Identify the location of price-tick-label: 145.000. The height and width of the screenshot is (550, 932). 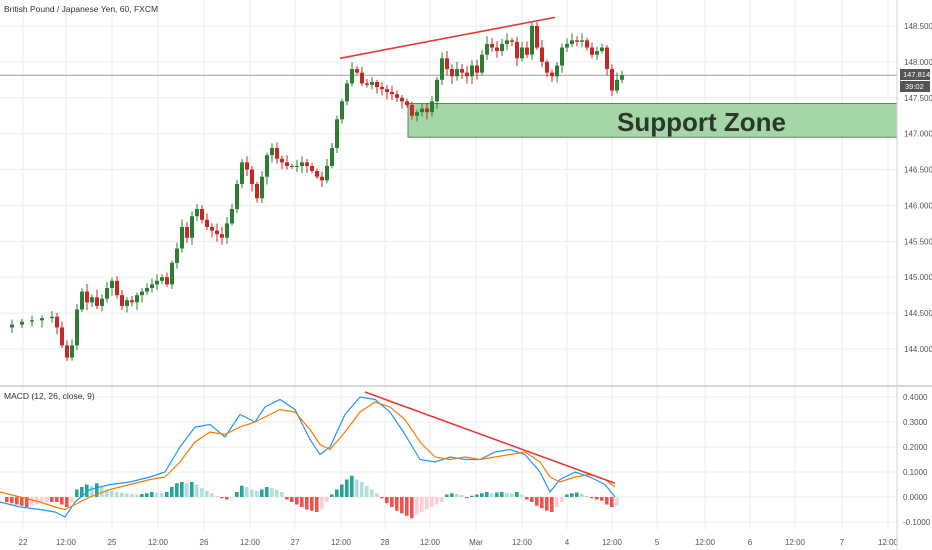
(918, 277).